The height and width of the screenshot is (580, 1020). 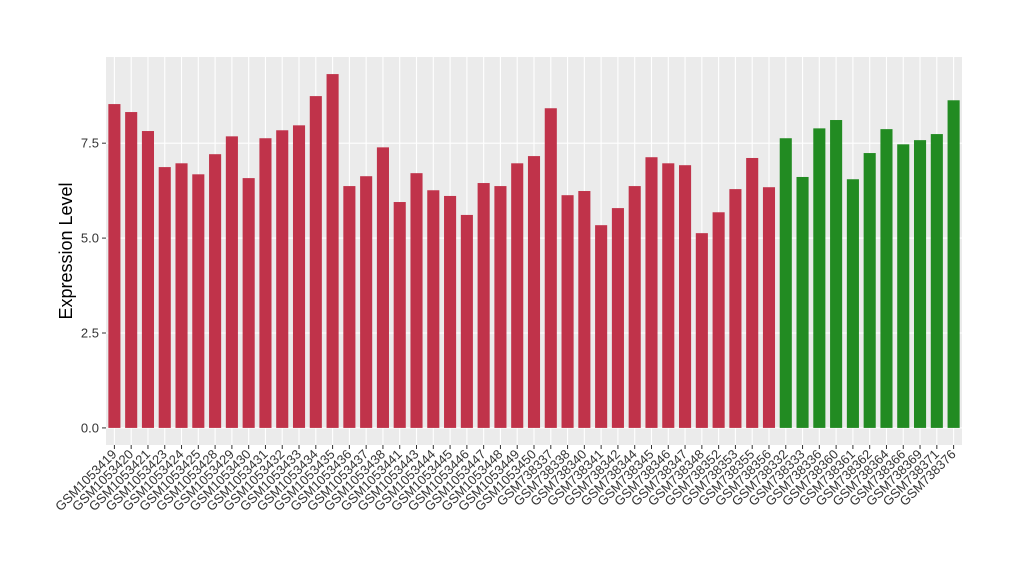 I want to click on y-tick-label: 0.0, so click(x=90, y=427).